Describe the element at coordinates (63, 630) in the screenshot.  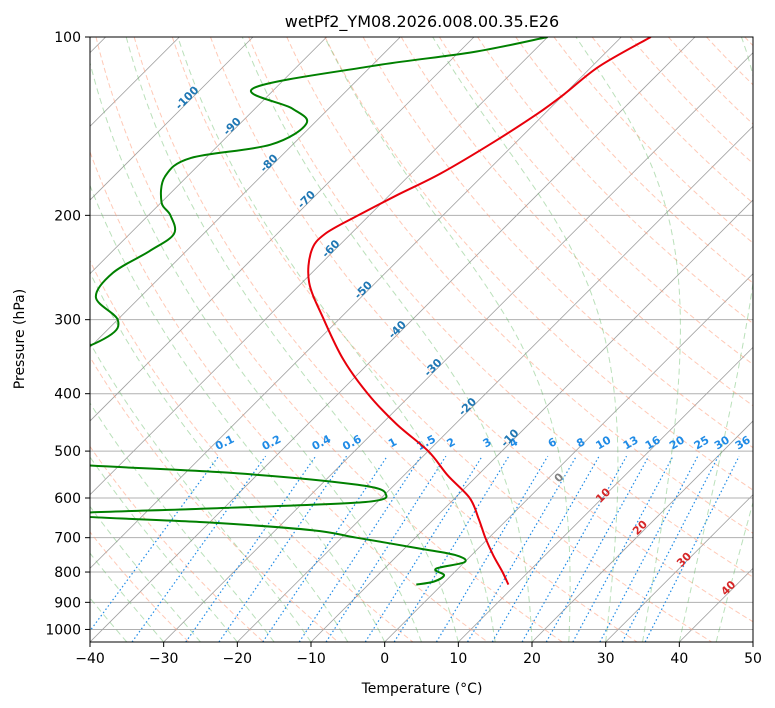
I see `y-tick-label: 1000` at that location.